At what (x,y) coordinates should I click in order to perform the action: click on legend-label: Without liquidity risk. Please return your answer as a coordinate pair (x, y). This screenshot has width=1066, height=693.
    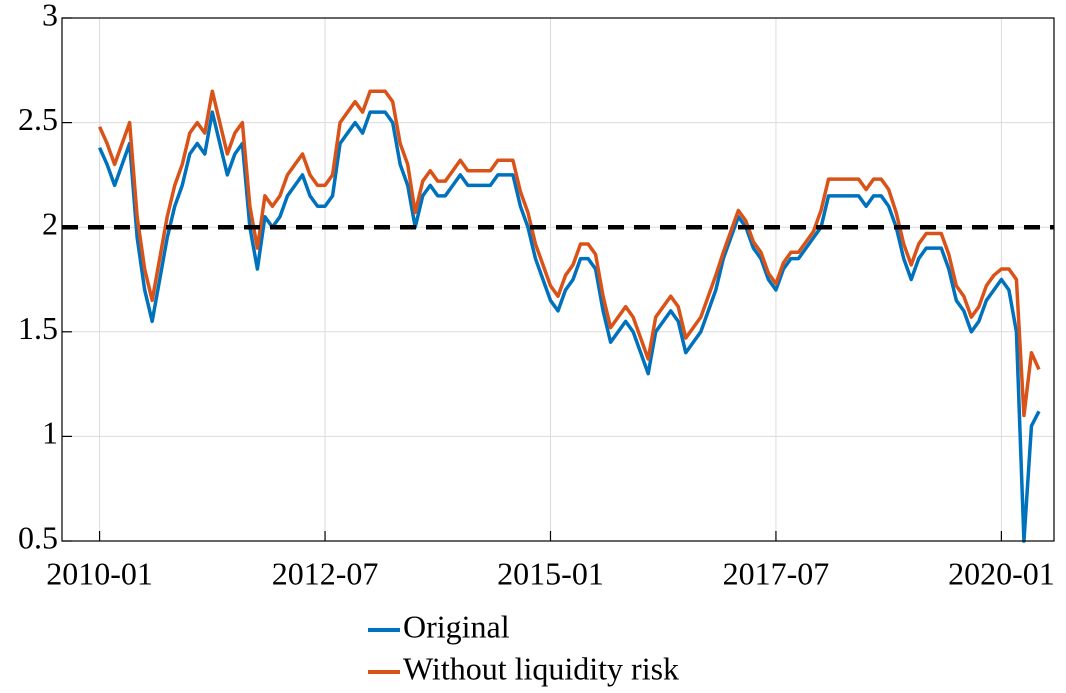
    Looking at the image, I should click on (541, 668).